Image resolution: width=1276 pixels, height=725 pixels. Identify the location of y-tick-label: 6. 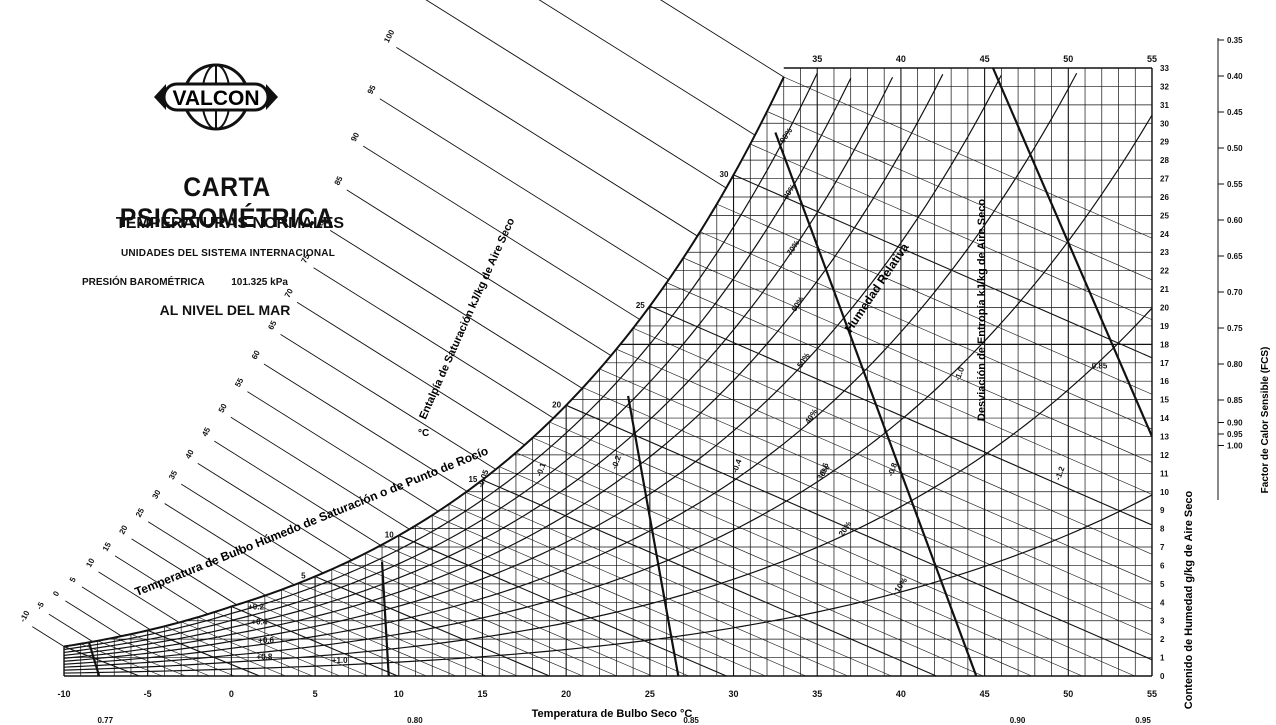
(1162, 565).